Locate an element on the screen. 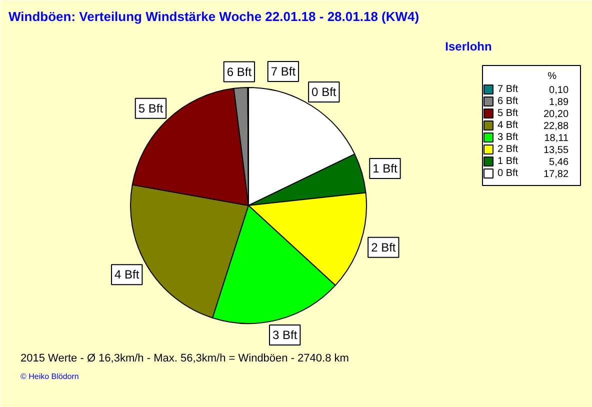 The image size is (592, 407). legend-label: 7 Bft is located at coordinates (508, 89).